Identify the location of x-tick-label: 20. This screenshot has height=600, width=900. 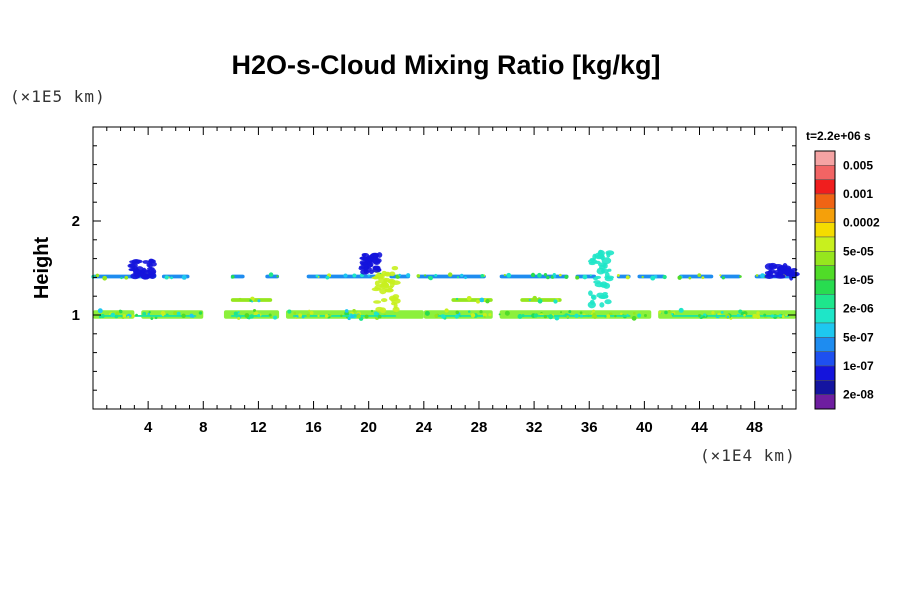
(368, 427).